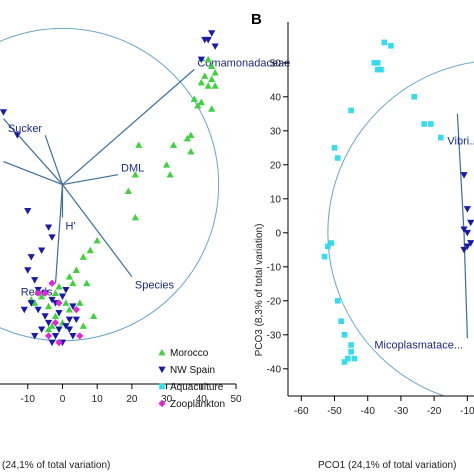 Image resolution: width=474 pixels, height=474 pixels. What do you see at coordinates (197, 404) in the screenshot?
I see `legend-label-zooplankton: Zooplankton` at bounding box center [197, 404].